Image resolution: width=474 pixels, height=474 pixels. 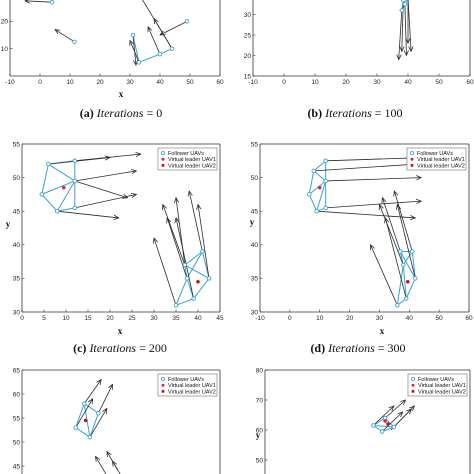 I want to click on panel-f-velocity-arrow, so click(x=395, y=409).